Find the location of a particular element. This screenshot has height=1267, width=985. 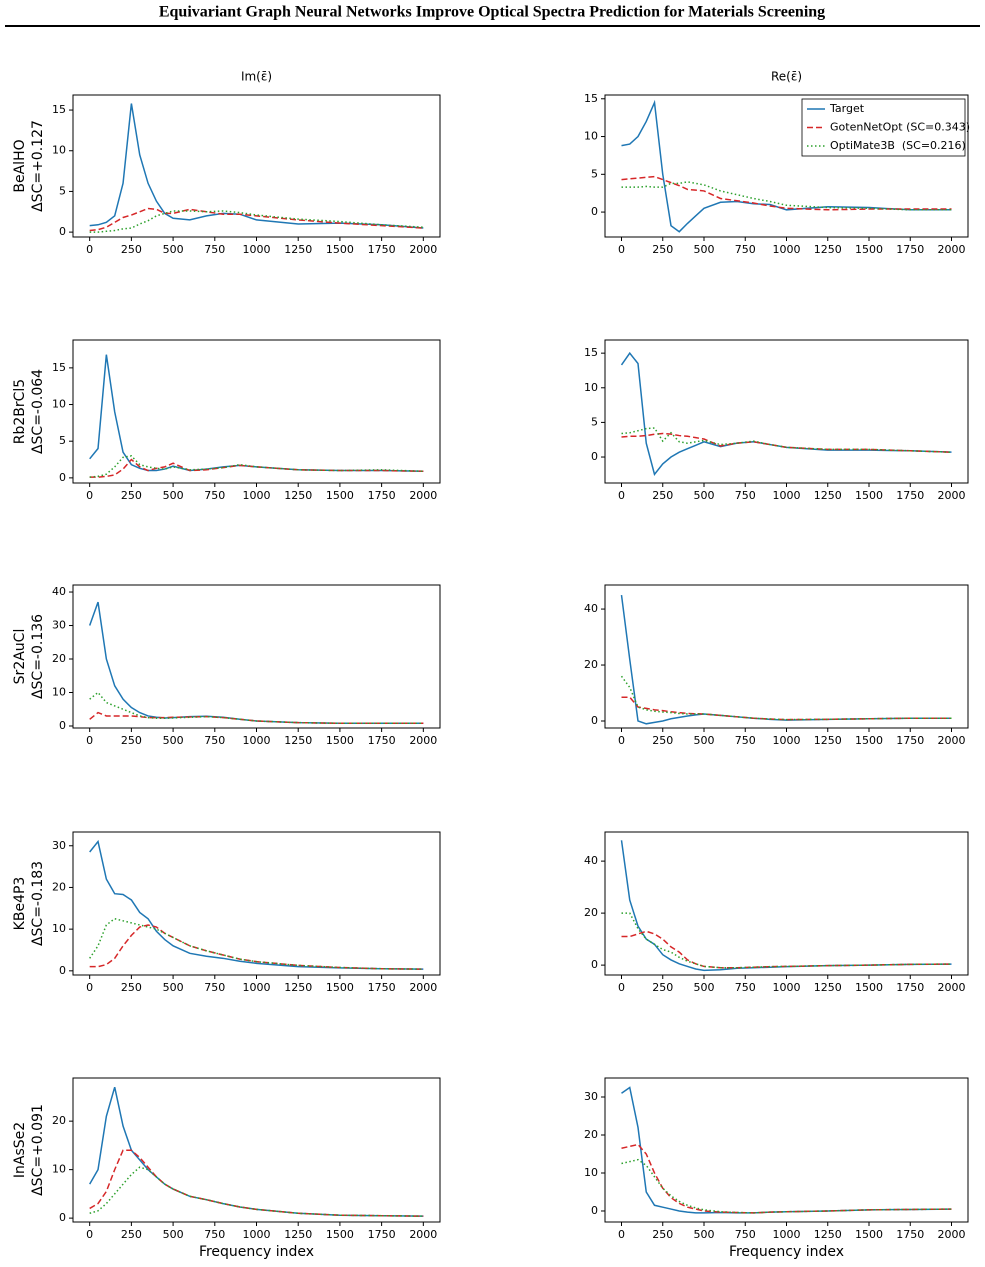

legend-label: GotenNetOpt (SC=0.343) is located at coordinates (900, 127).